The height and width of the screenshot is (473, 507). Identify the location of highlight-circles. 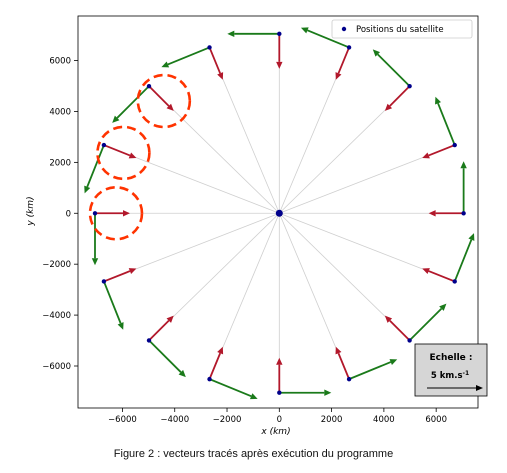
(140, 157).